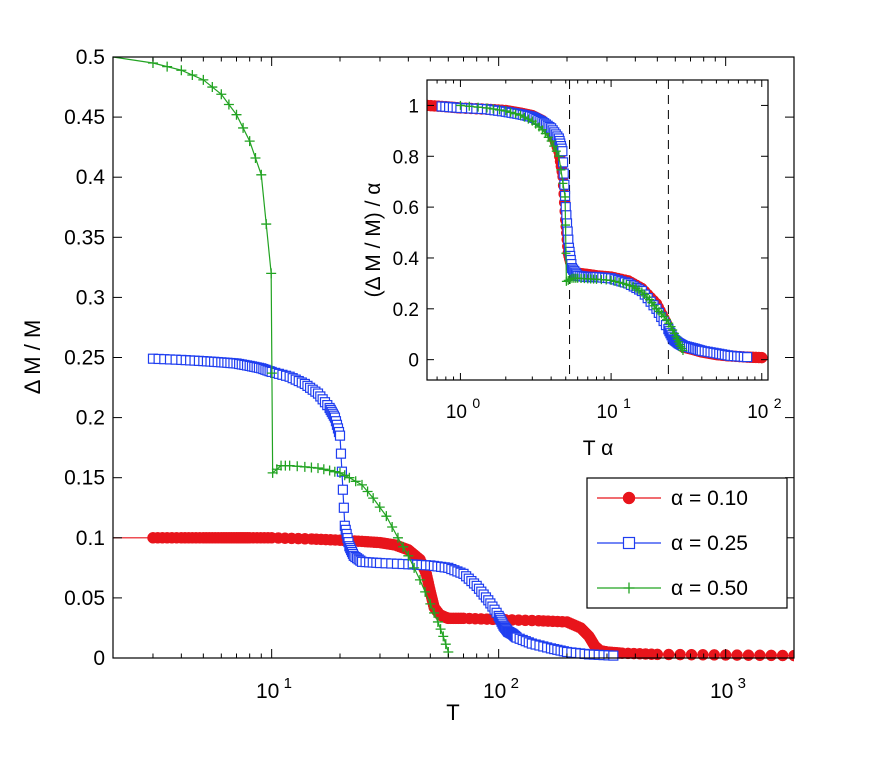 The height and width of the screenshot is (768, 872). What do you see at coordinates (91, 177) in the screenshot?
I see `y-tick-label: 0.4` at bounding box center [91, 177].